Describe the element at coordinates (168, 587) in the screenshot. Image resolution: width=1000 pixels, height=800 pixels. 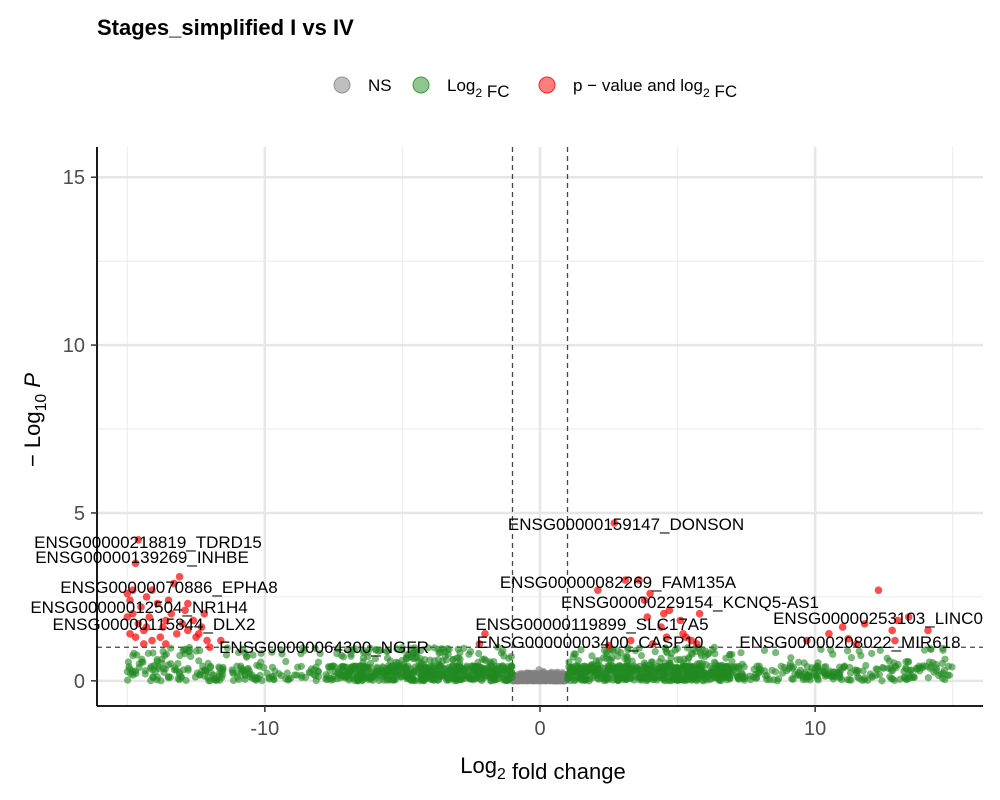
I see `gene-label: ENSG00000070886_EPHA8` at that location.